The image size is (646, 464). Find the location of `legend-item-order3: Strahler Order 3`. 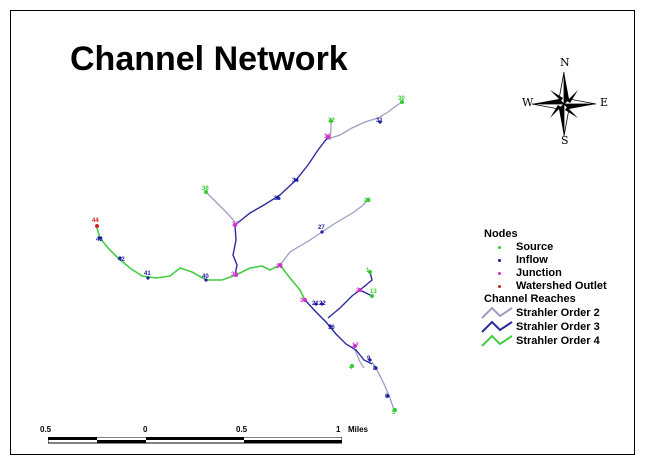

legend-item-order3: Strahler Order 3 is located at coordinates (538, 327).